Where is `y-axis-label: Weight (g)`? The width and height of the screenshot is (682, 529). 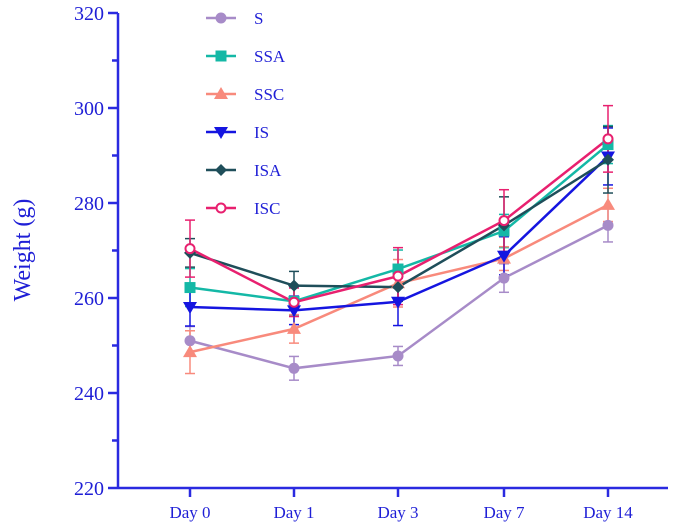
y-axis-label: Weight (g) is located at coordinates (23, 250).